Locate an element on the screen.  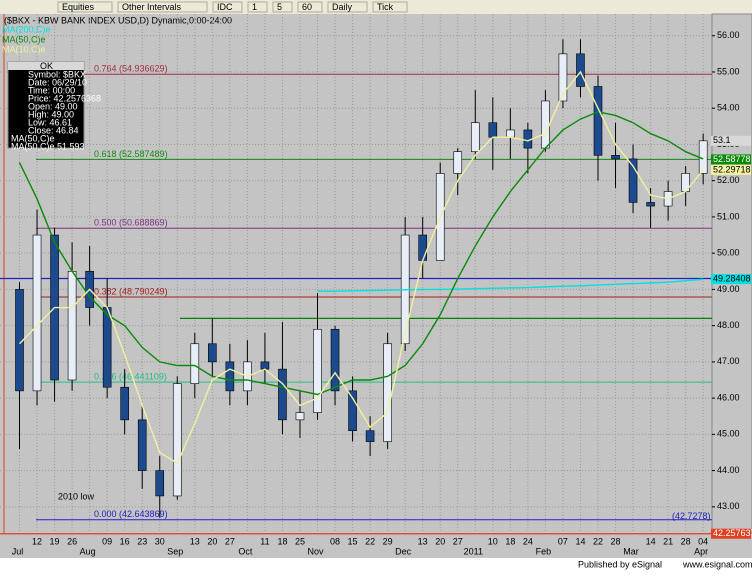
time-axis is located at coordinates (376, 546).